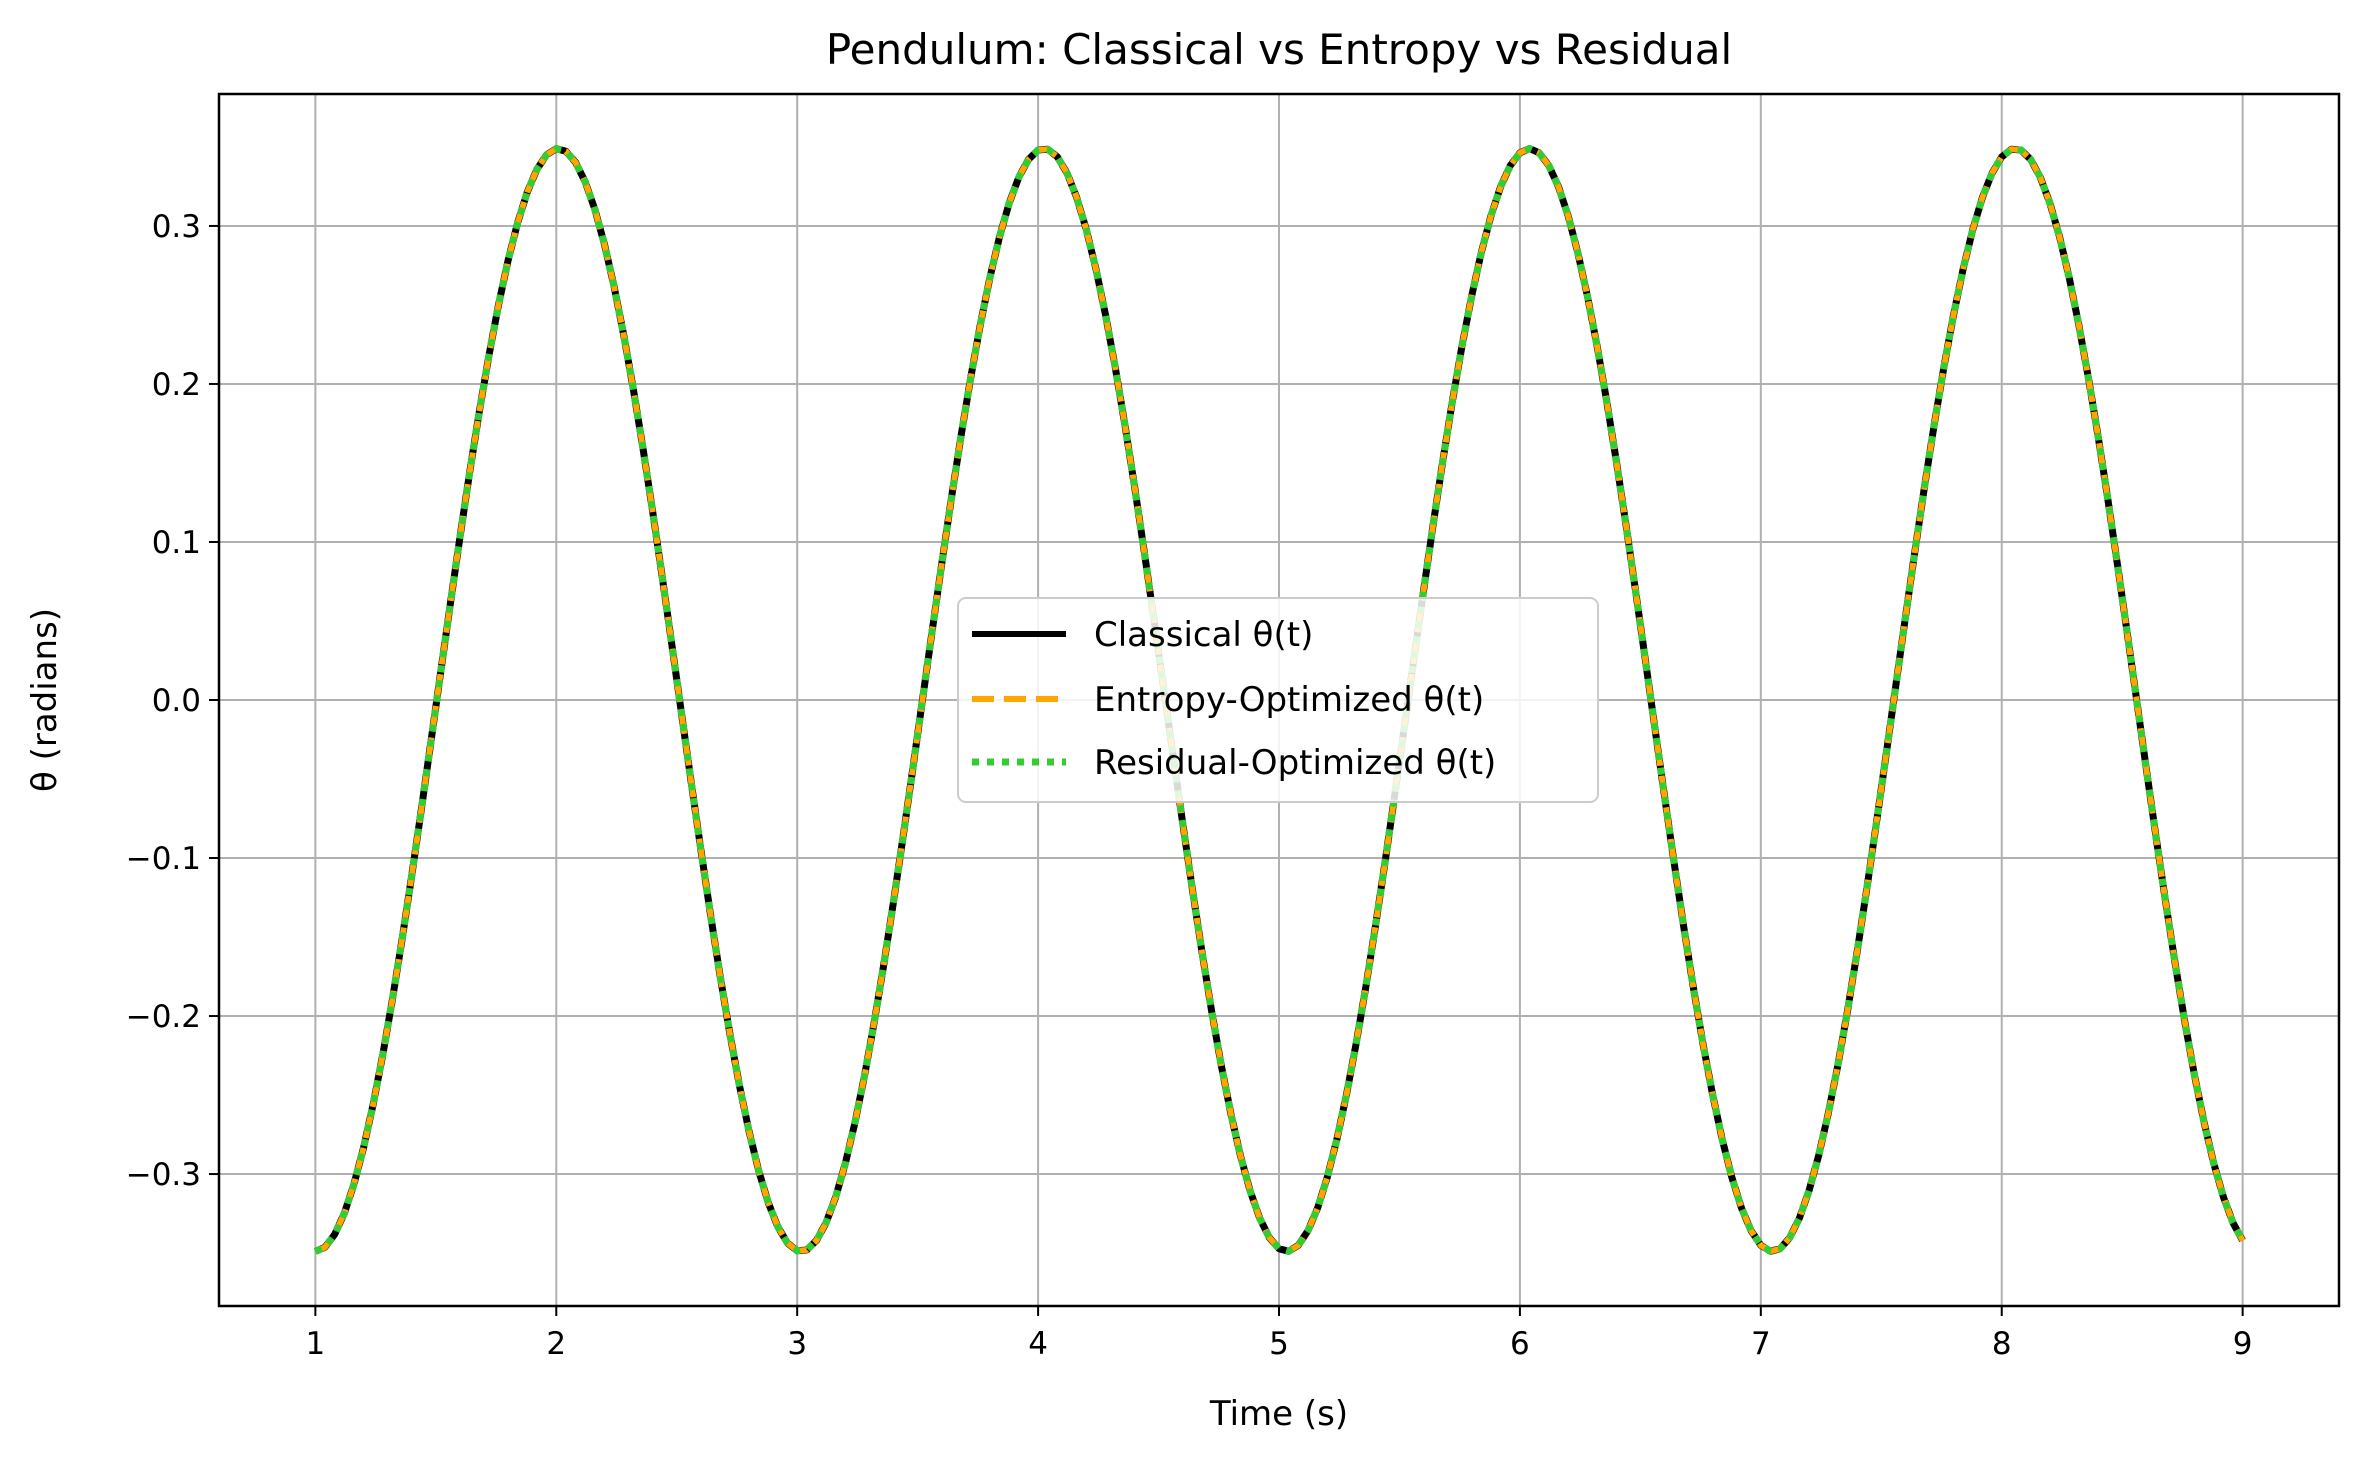  I want to click on y-tick-label: −0.3, so click(163, 1175).